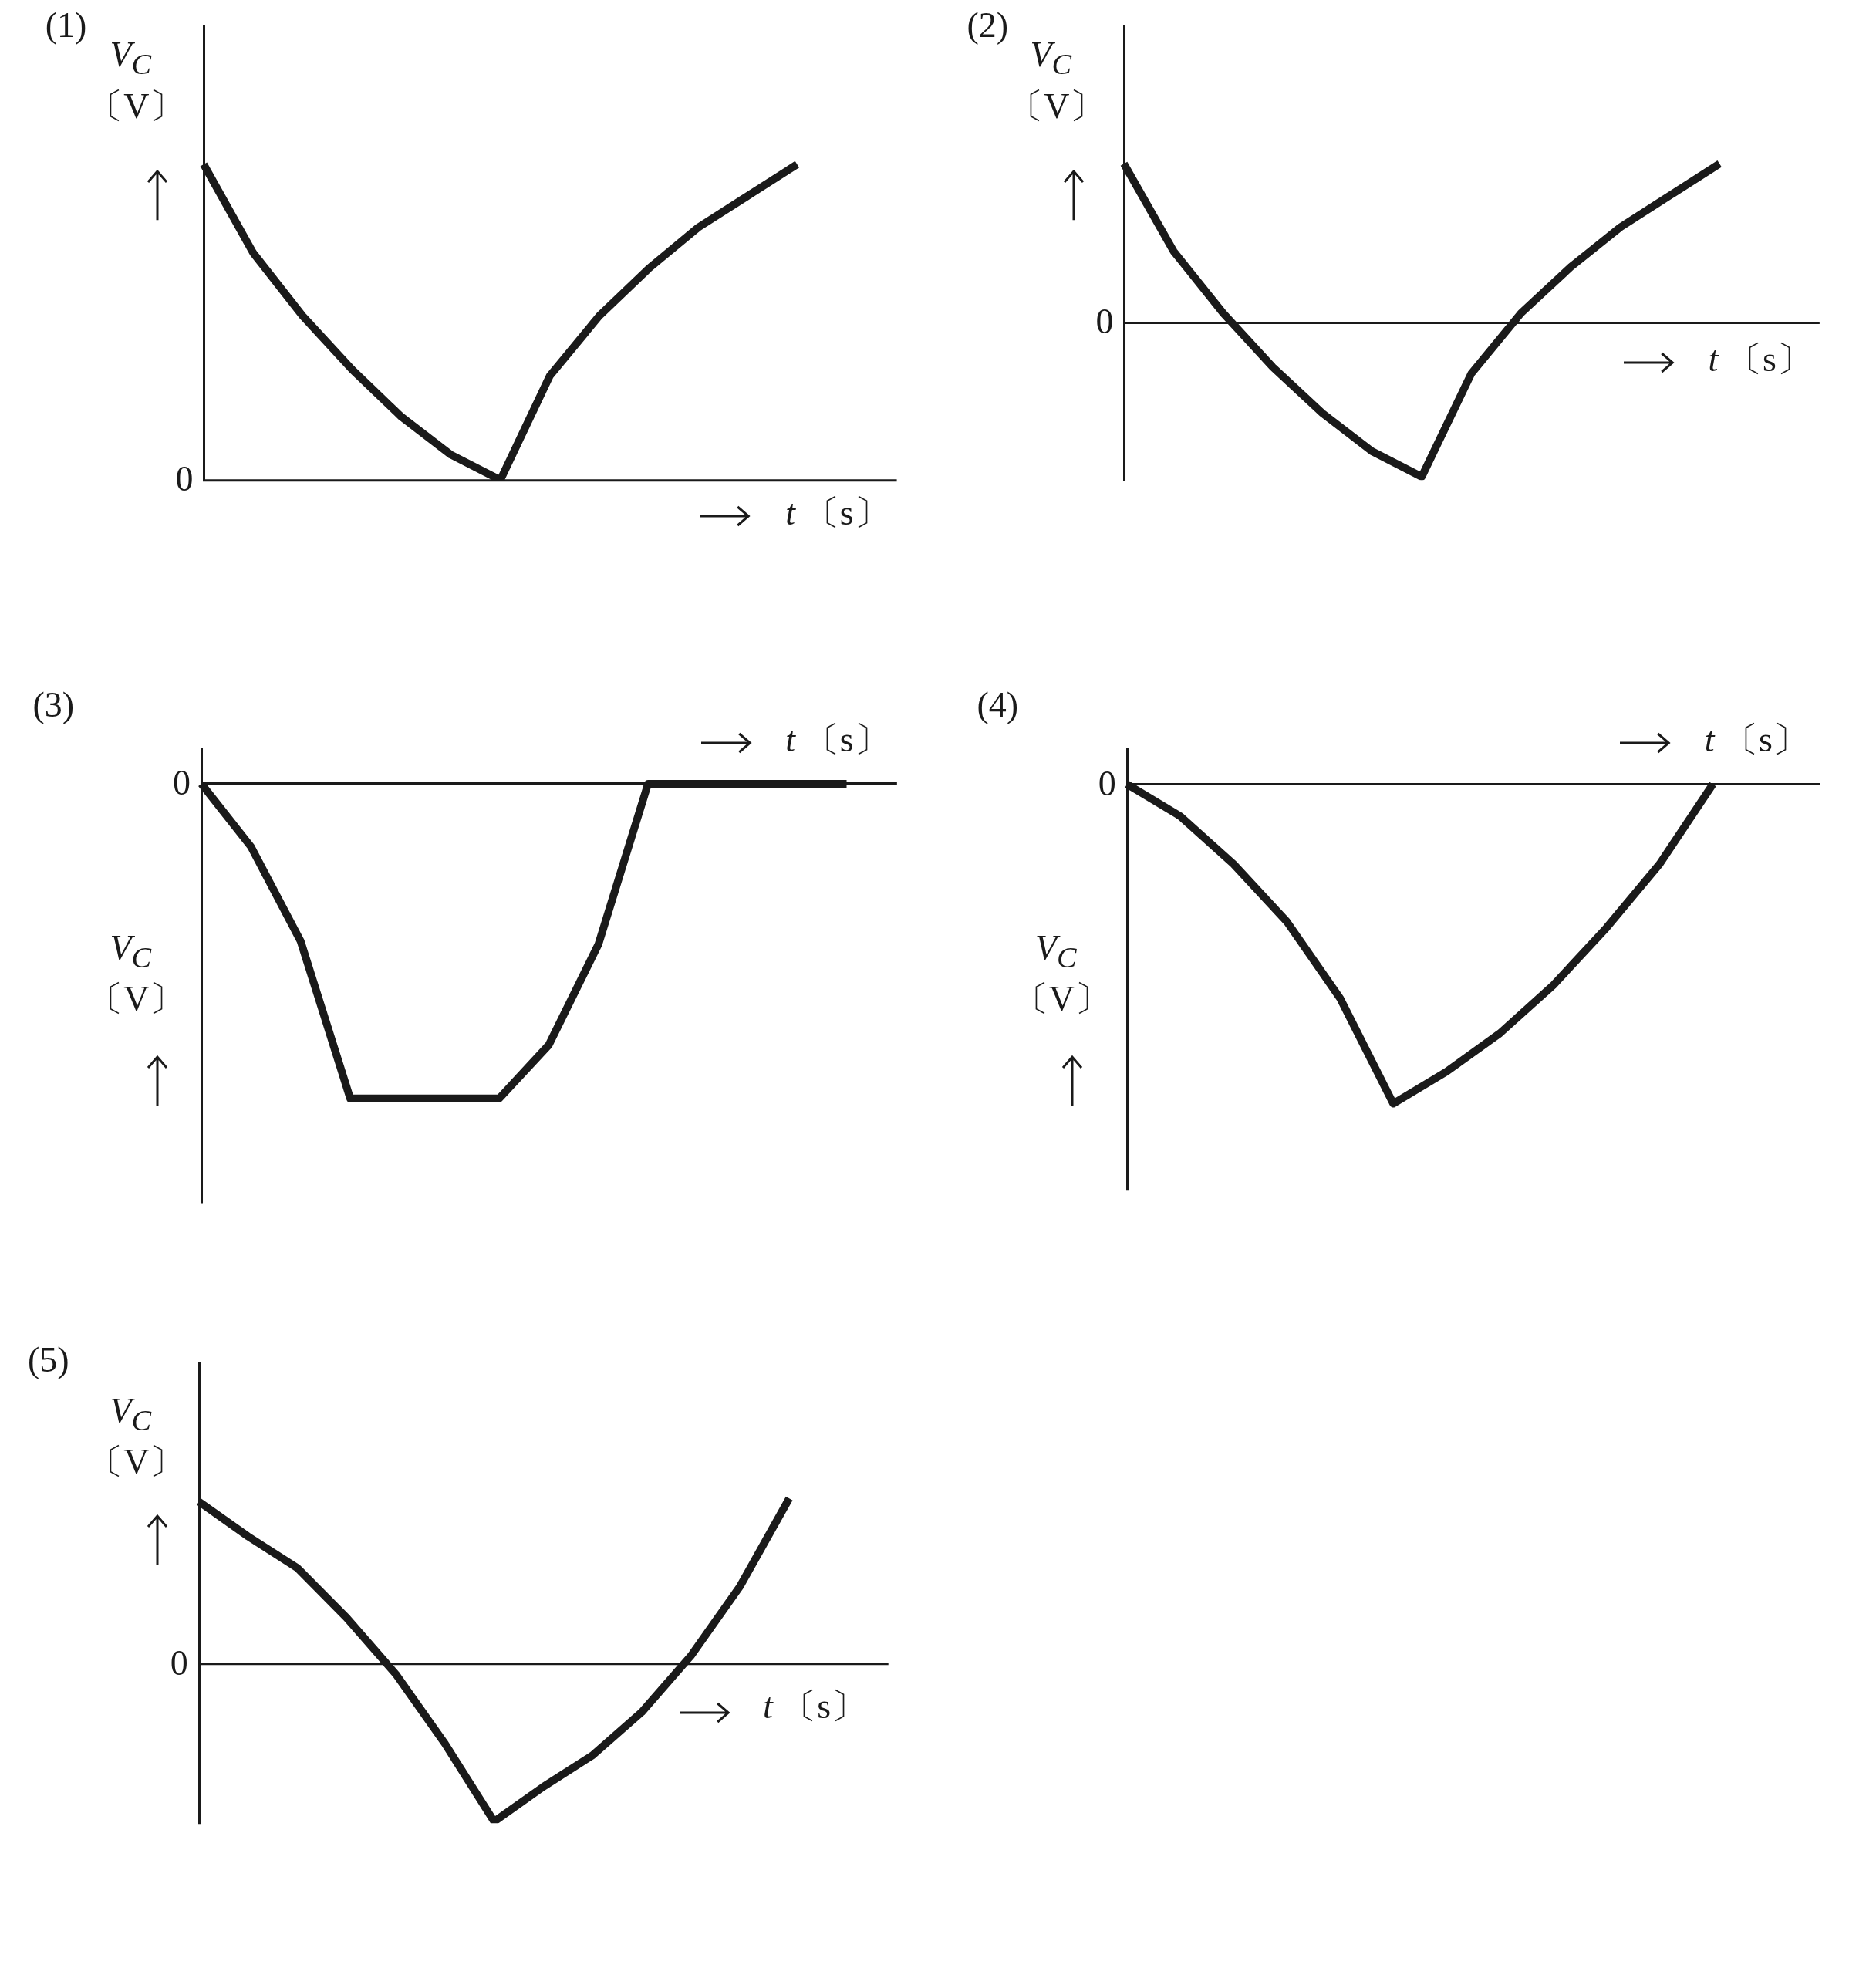  I want to click on chart-title: (5), so click(48, 1360).